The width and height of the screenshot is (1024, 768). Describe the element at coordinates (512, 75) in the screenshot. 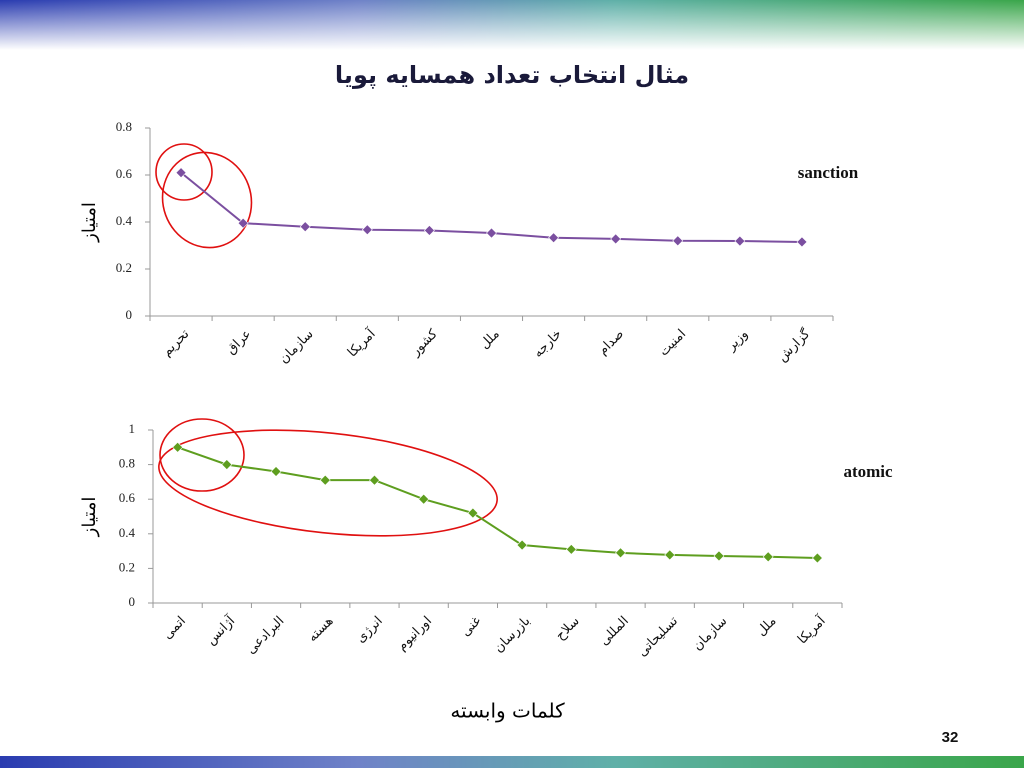

I see `slide-title: مثال انتخاب تعداد همسایه پویا` at that location.